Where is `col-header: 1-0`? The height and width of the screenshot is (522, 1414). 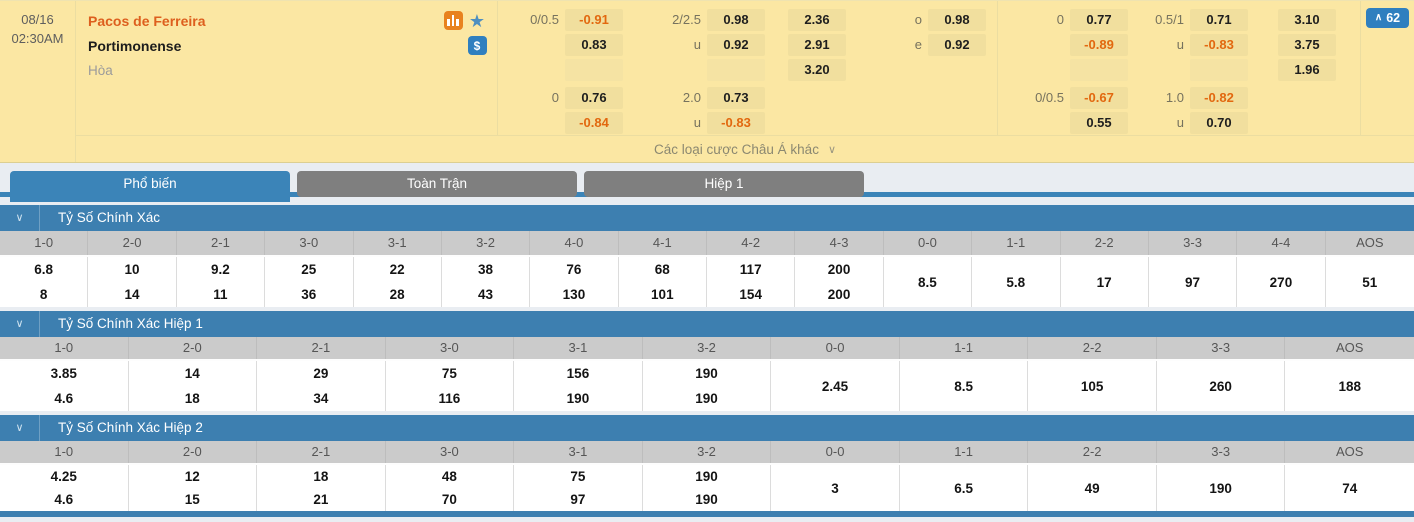
col-header: 1-0 is located at coordinates (64, 452).